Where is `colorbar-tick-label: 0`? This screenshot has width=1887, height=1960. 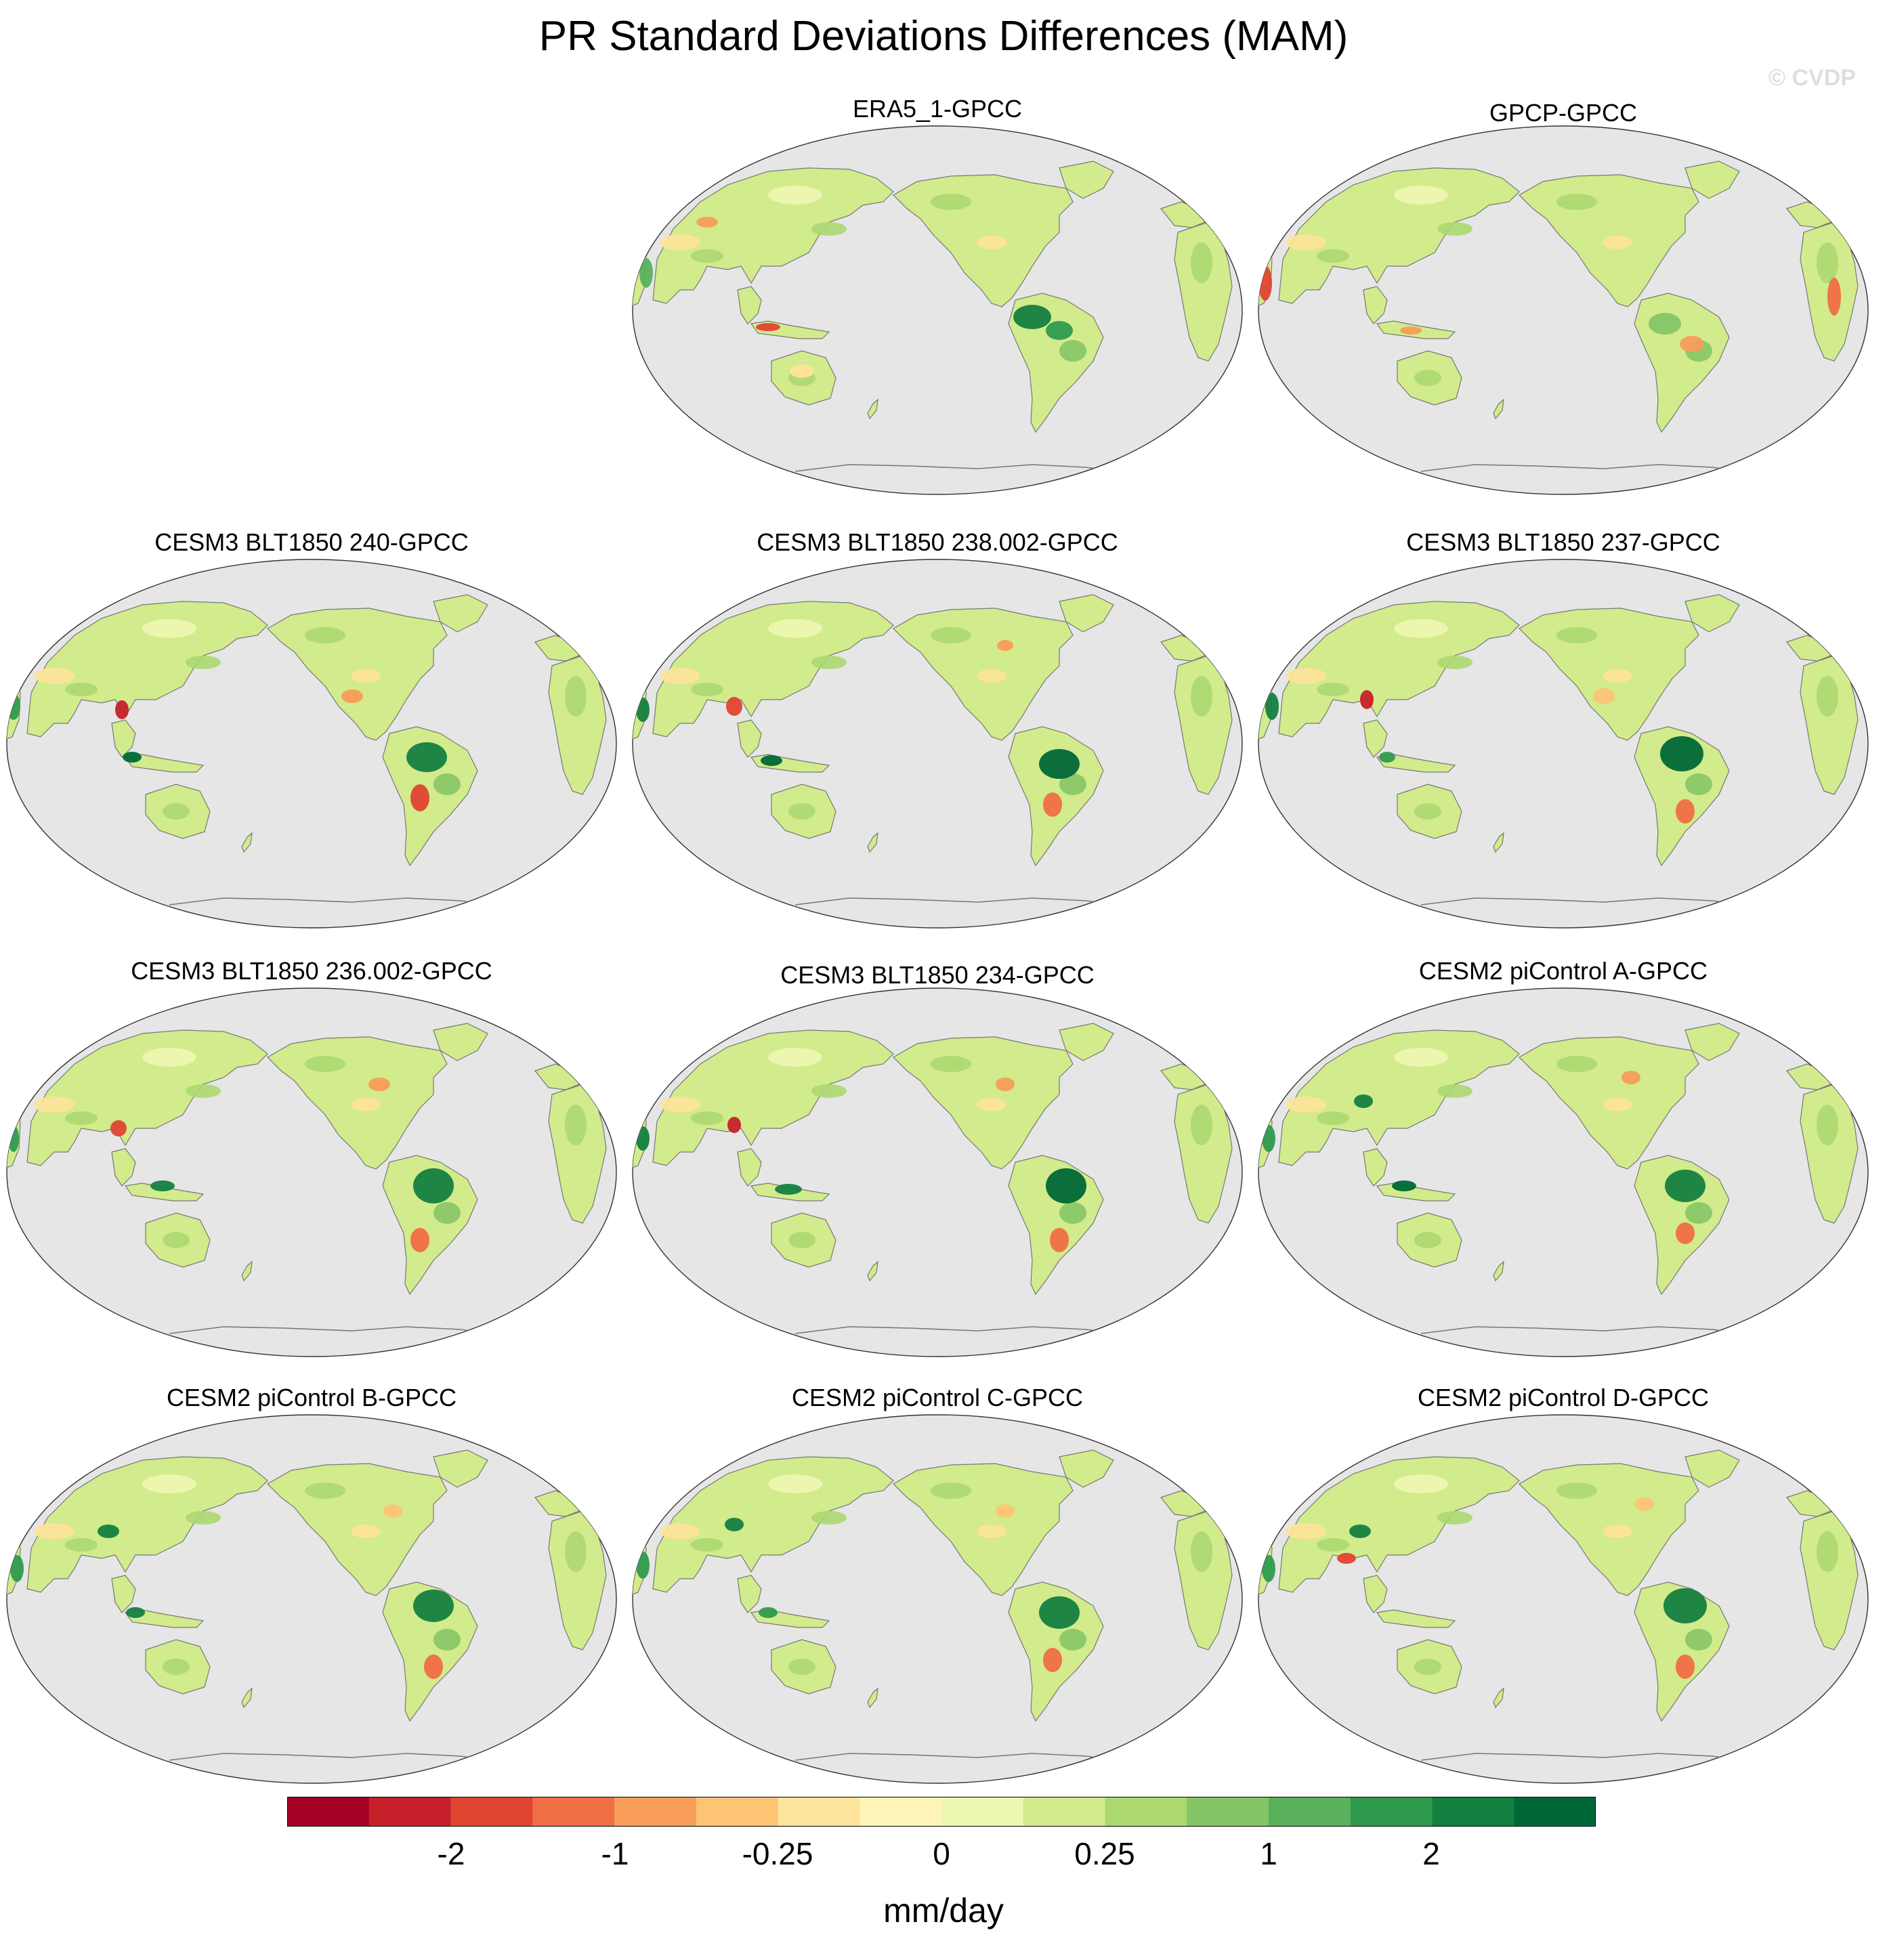
colorbar-tick-label: 0 is located at coordinates (942, 1853).